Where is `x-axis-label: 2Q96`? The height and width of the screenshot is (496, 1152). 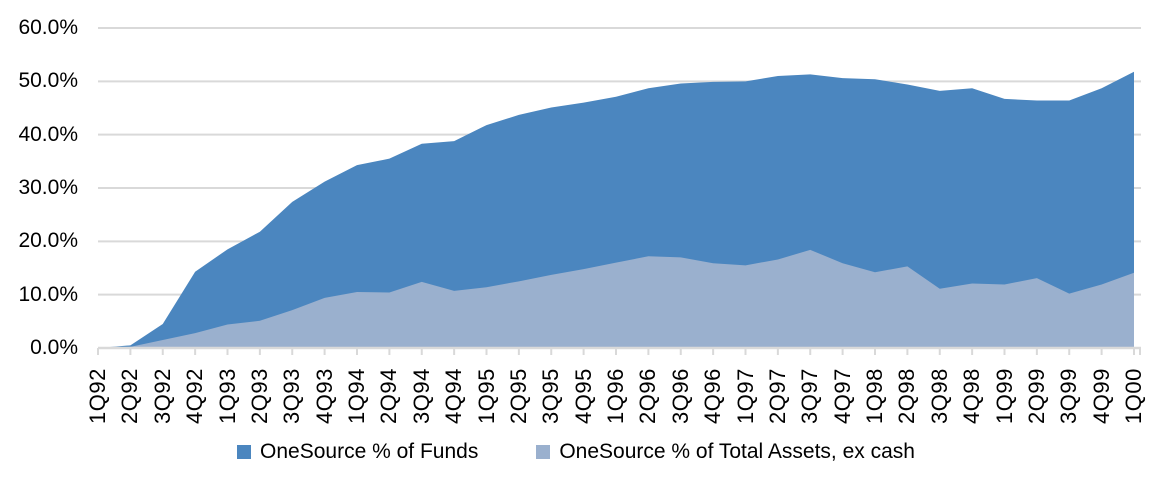
x-axis-label: 2Q96 is located at coordinates (648, 396).